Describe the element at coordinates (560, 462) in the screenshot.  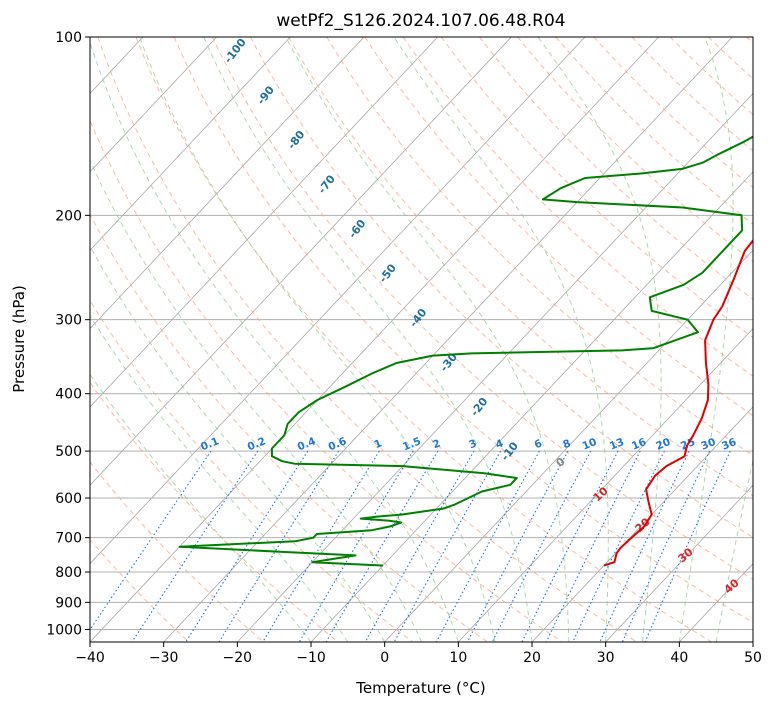
I see `moist-adiabat-label: 0` at that location.